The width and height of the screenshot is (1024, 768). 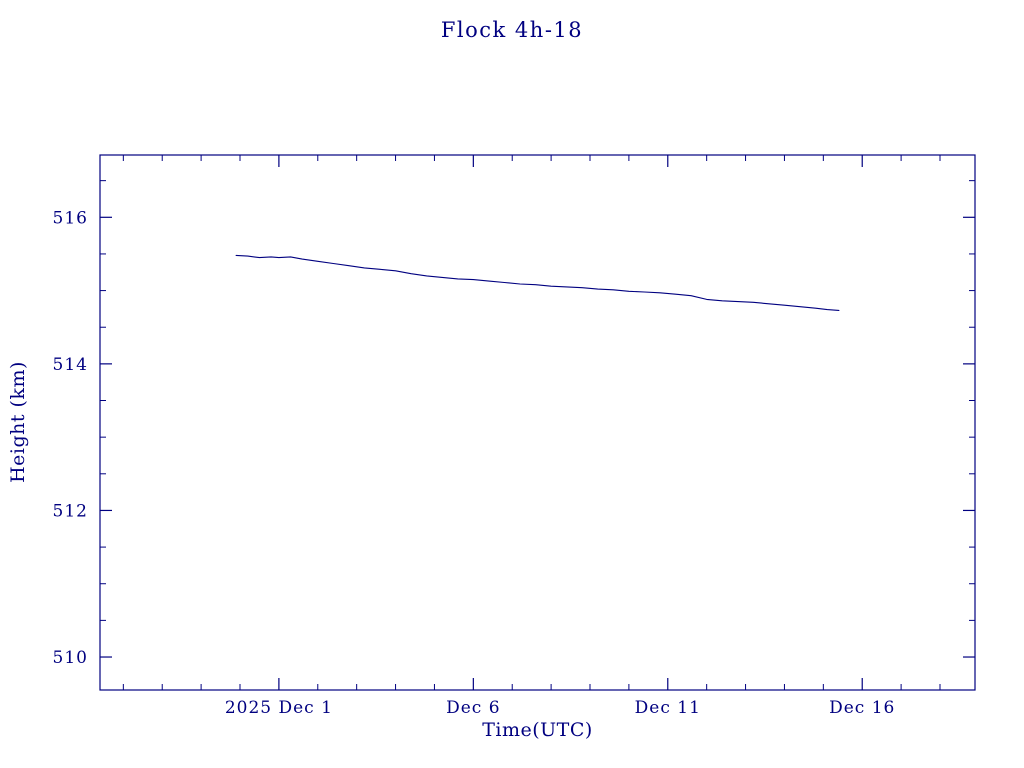 I want to click on x-tick-label: 2025 Dec 1, so click(x=279, y=708).